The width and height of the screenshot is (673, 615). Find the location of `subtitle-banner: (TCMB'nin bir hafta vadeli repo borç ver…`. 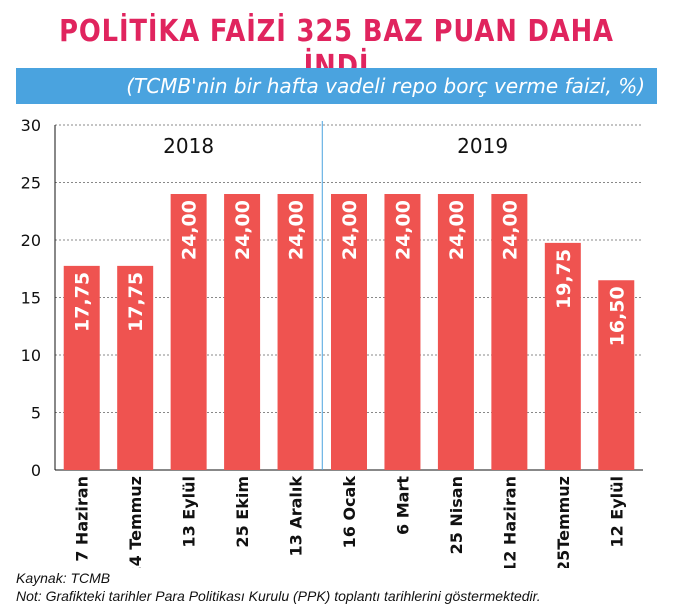

subtitle-banner: (TCMB'nin bir hafta vadeli repo borç ver… is located at coordinates (336, 86).